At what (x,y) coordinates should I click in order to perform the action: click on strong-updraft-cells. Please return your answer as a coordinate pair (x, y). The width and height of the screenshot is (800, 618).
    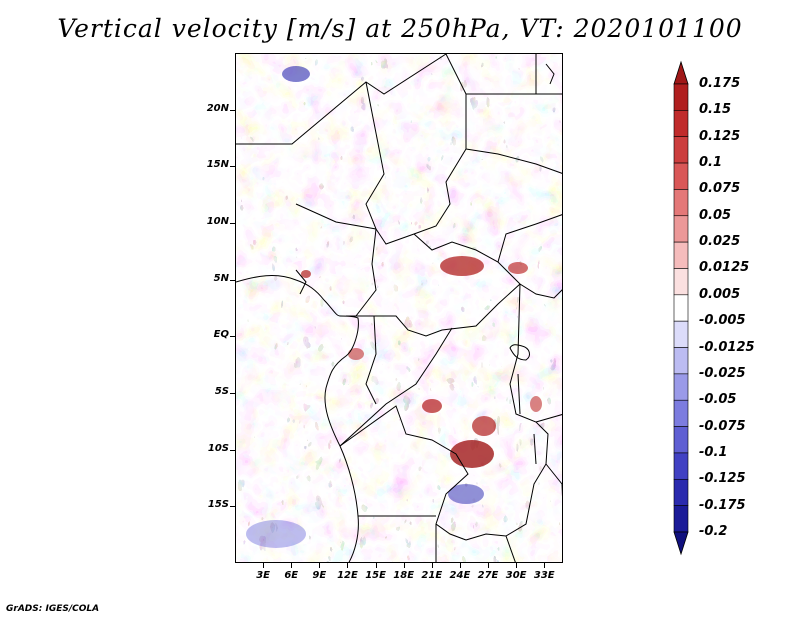
    Looking at the image, I should click on (421, 362).